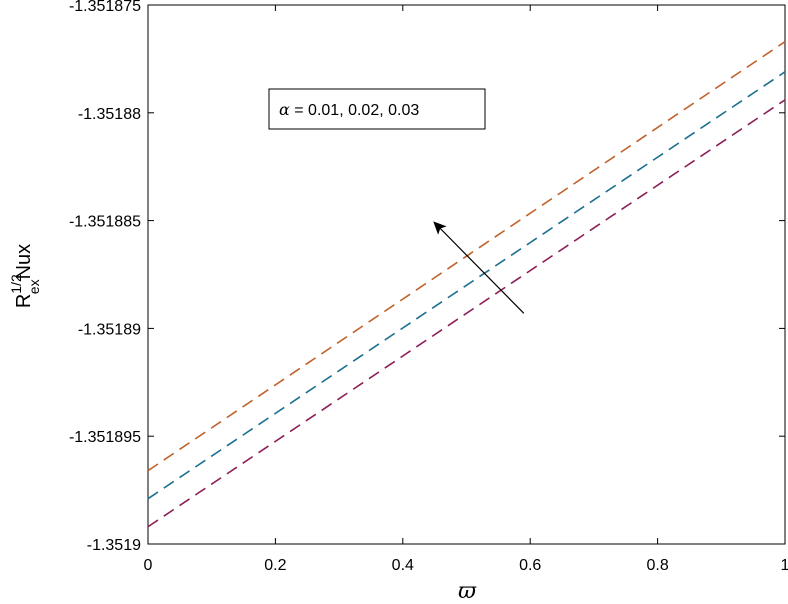 This screenshot has width=788, height=604. Describe the element at coordinates (148, 565) in the screenshot. I see `x-tick-label: 0` at that location.